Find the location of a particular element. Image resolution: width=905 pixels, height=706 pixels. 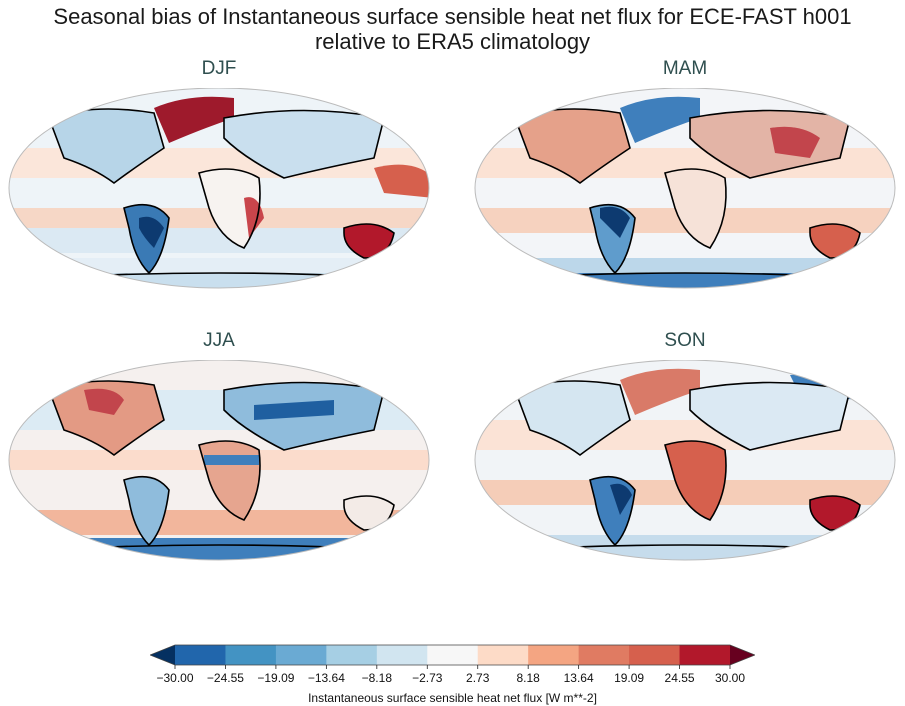

colorbar-tick-label: −30.00 is located at coordinates (174, 678).